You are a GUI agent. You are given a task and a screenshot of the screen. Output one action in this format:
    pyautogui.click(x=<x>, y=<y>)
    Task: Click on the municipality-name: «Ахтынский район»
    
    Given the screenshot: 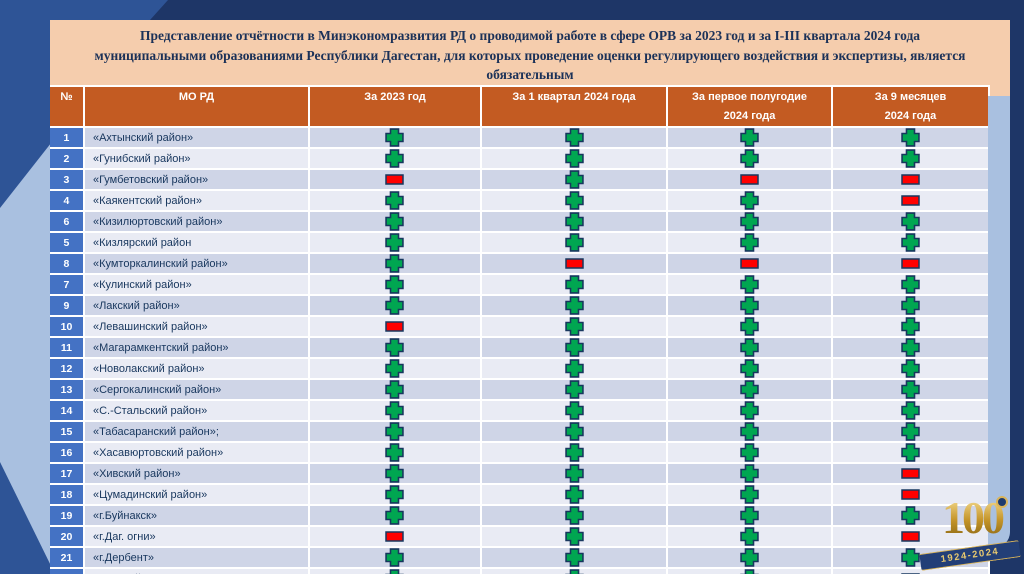 What is the action you would take?
    pyautogui.click(x=197, y=137)
    